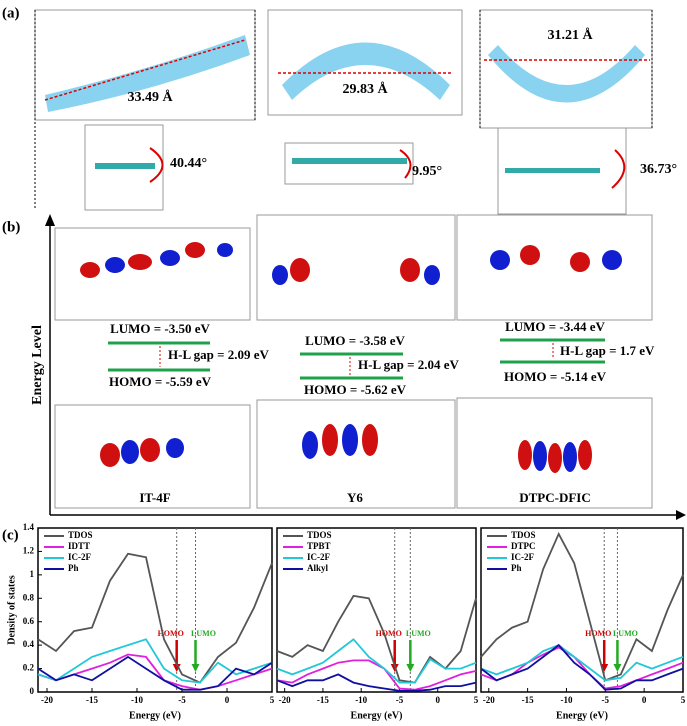  What do you see at coordinates (355, 497) in the screenshot?
I see `molecule-name: Y6` at bounding box center [355, 497].